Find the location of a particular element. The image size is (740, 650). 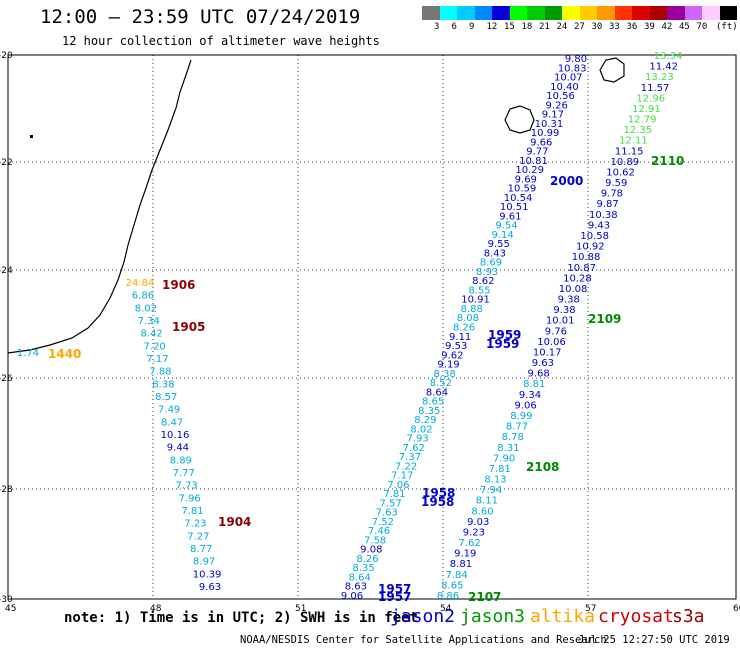

wave-height-label: 8.02 is located at coordinates (146, 308).